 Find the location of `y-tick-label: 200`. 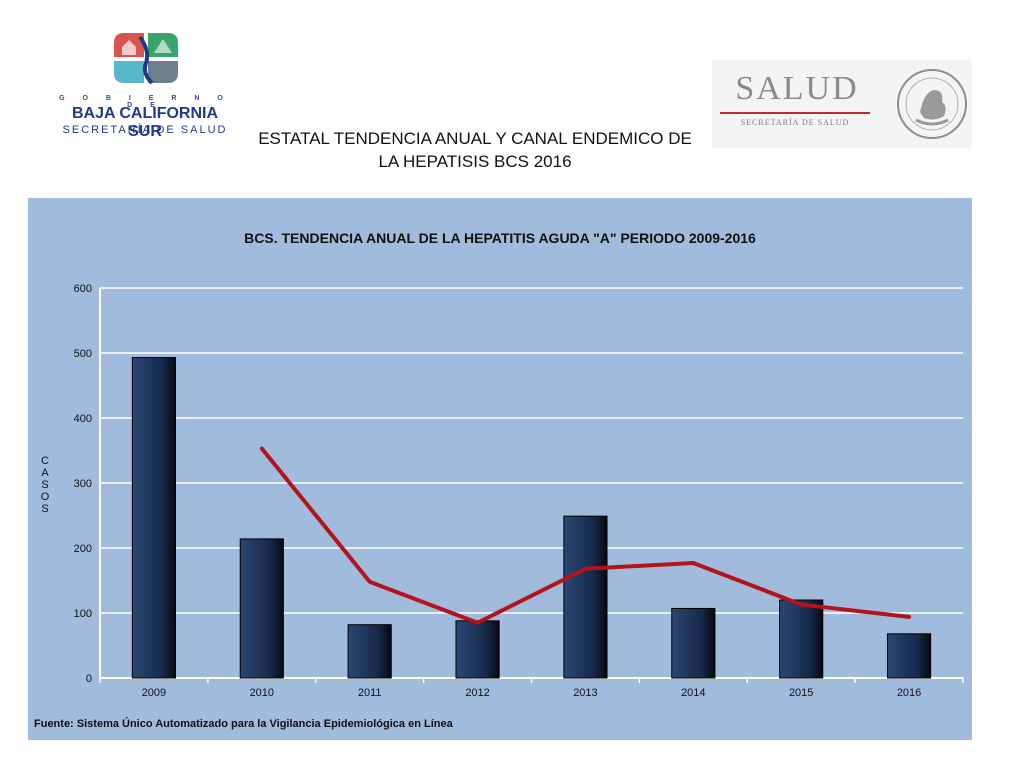

y-tick-label: 200 is located at coordinates (83, 549).